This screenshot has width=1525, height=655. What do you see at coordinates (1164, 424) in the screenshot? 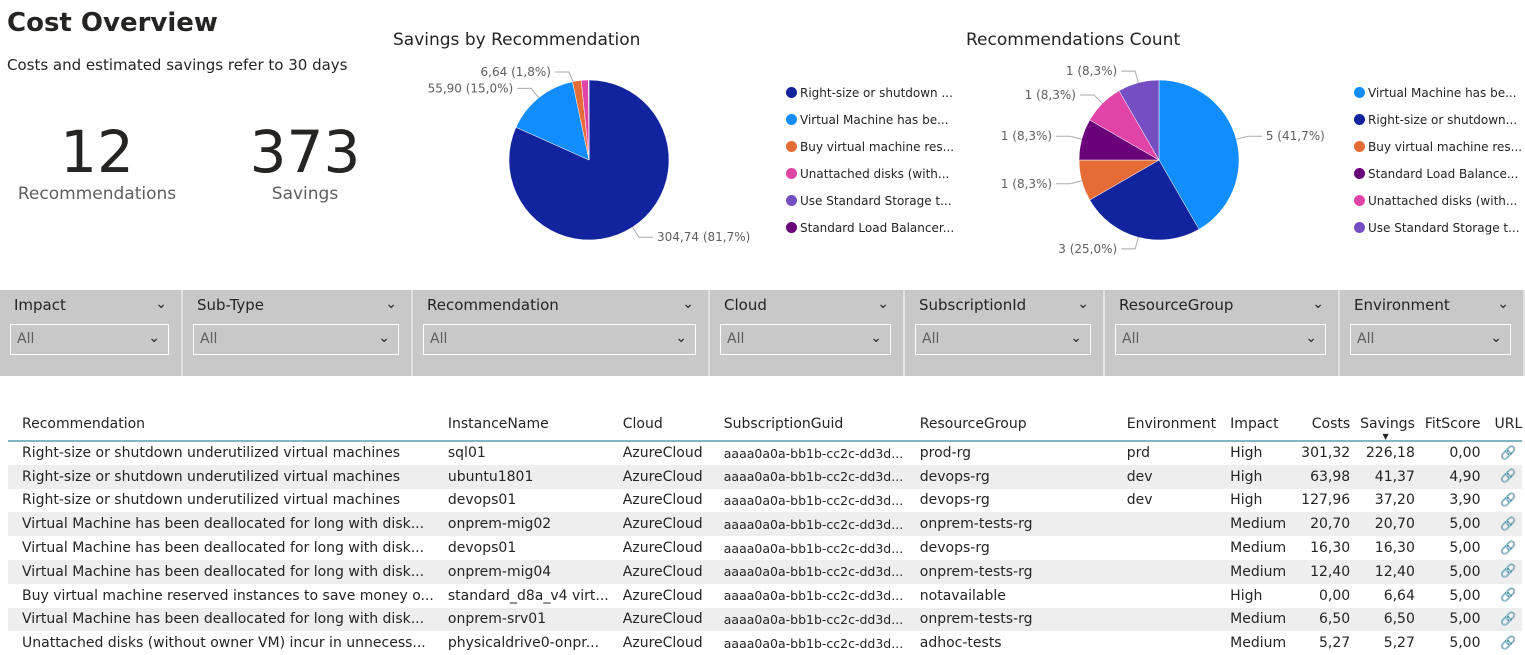
I see `column-header-environment: Environment` at bounding box center [1164, 424].